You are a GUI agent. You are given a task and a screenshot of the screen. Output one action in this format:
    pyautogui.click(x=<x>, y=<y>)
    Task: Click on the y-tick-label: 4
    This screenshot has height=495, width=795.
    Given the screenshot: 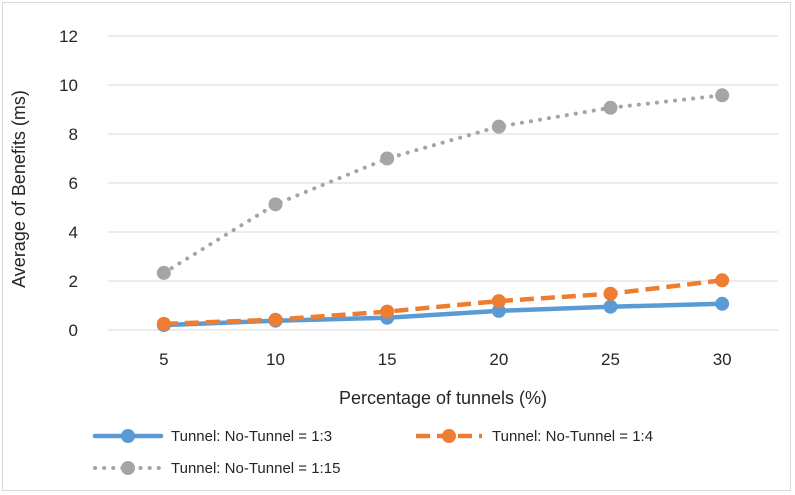 What is the action you would take?
    pyautogui.click(x=73, y=232)
    